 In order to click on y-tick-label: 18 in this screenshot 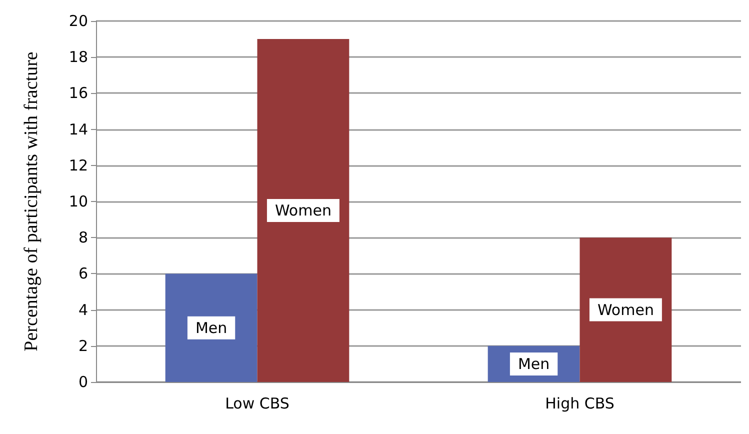, I will do `click(78, 57)`.